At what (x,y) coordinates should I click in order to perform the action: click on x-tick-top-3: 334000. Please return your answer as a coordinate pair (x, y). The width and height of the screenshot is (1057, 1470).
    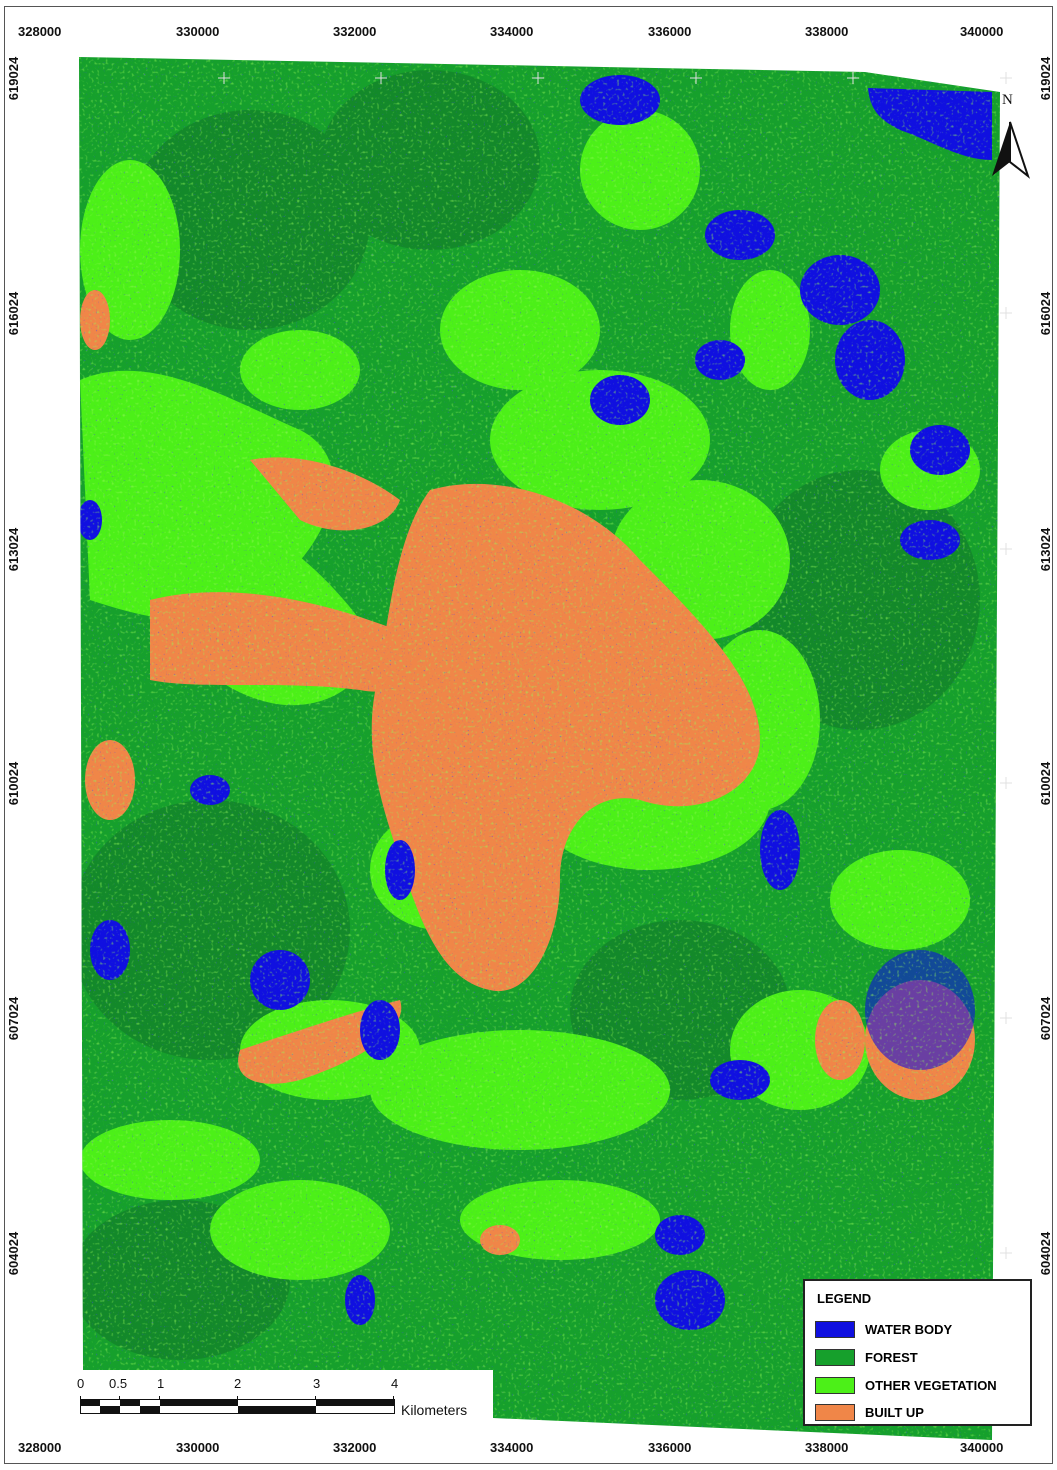
    Looking at the image, I should click on (512, 31).